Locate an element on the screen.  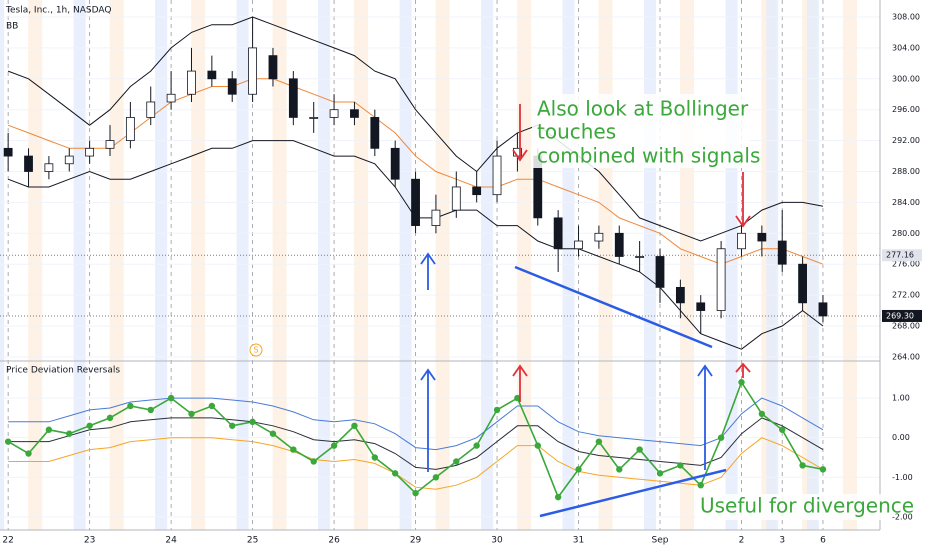
y-tick-label: -2.00 is located at coordinates (902, 516).